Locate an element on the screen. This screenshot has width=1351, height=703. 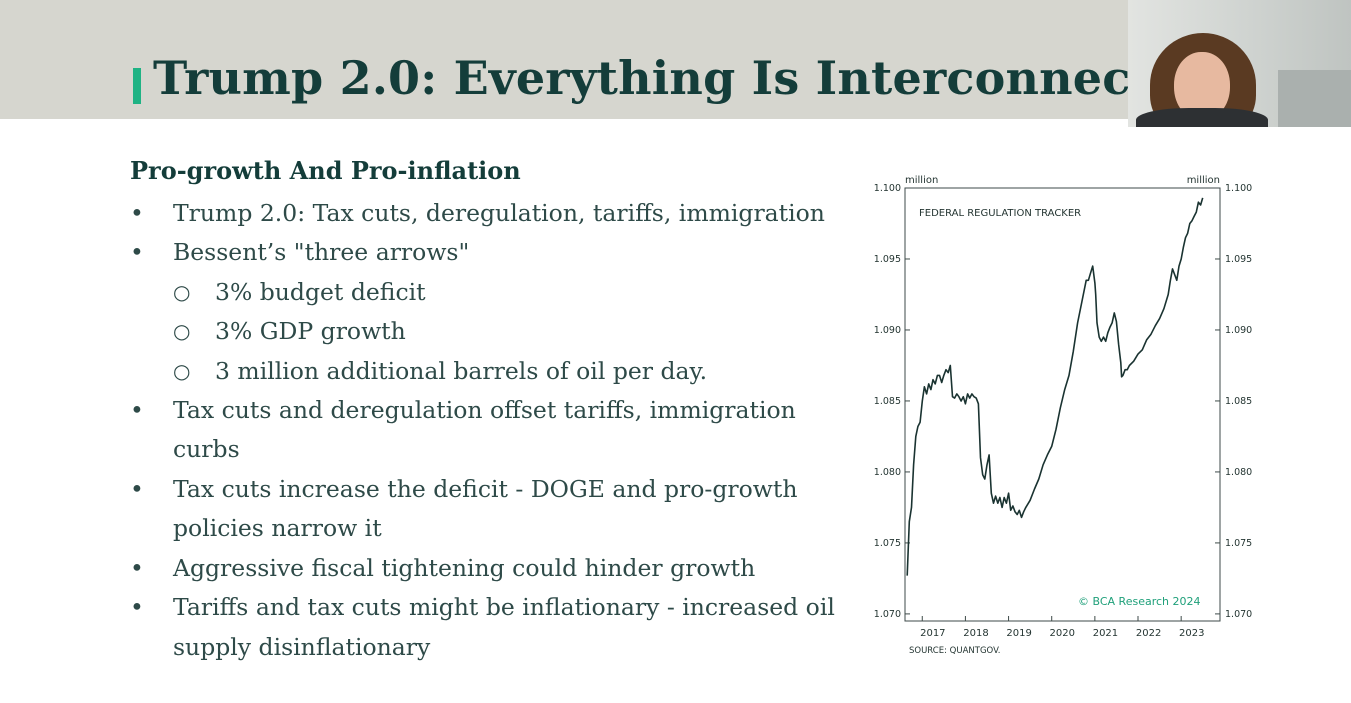
y-tick-label-right: 1.100 is located at coordinates (1238, 188).